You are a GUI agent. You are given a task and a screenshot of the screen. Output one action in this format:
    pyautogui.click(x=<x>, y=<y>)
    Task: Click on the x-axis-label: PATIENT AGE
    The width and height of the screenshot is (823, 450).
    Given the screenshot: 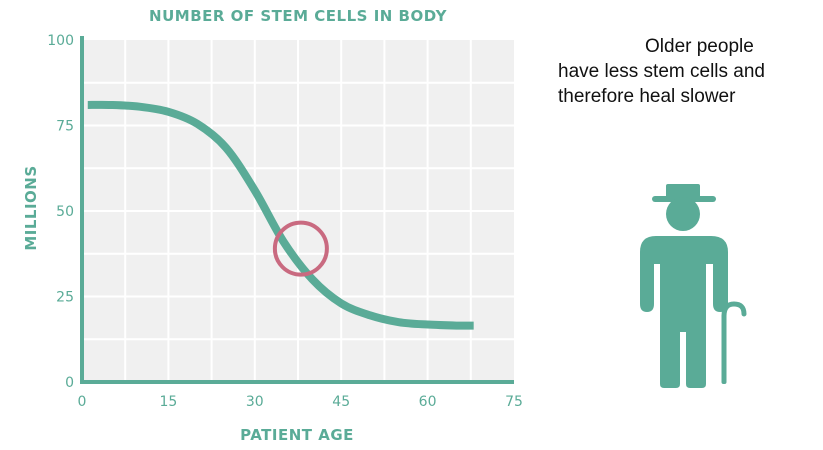 What is the action you would take?
    pyautogui.click(x=297, y=435)
    